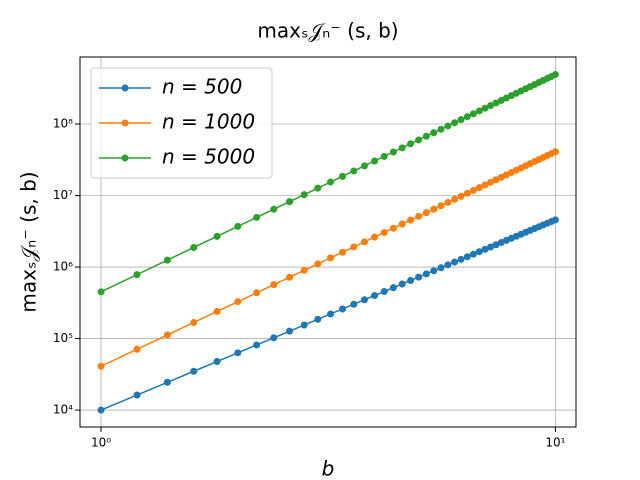 This screenshot has height=480, width=640. I want to click on x-tick-label: 10¹, so click(555, 443).